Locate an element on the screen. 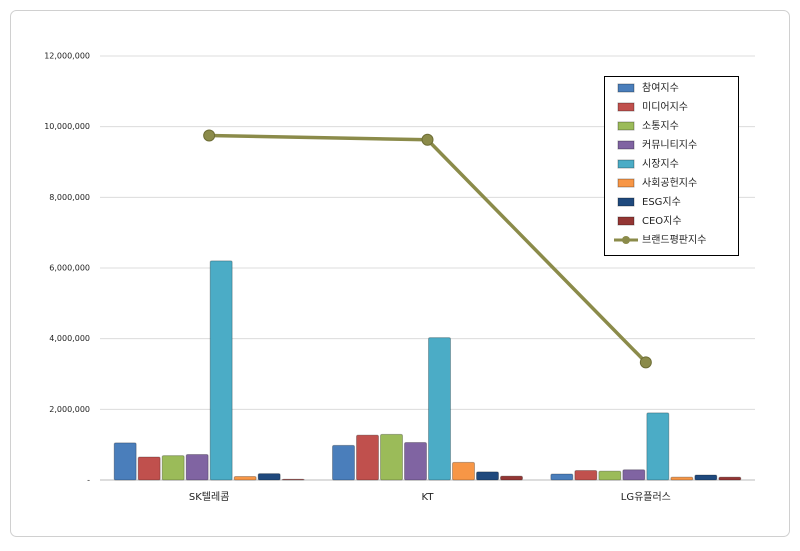 The height and width of the screenshot is (551, 800). y-tick-label: 8,000,000 is located at coordinates (69, 197).